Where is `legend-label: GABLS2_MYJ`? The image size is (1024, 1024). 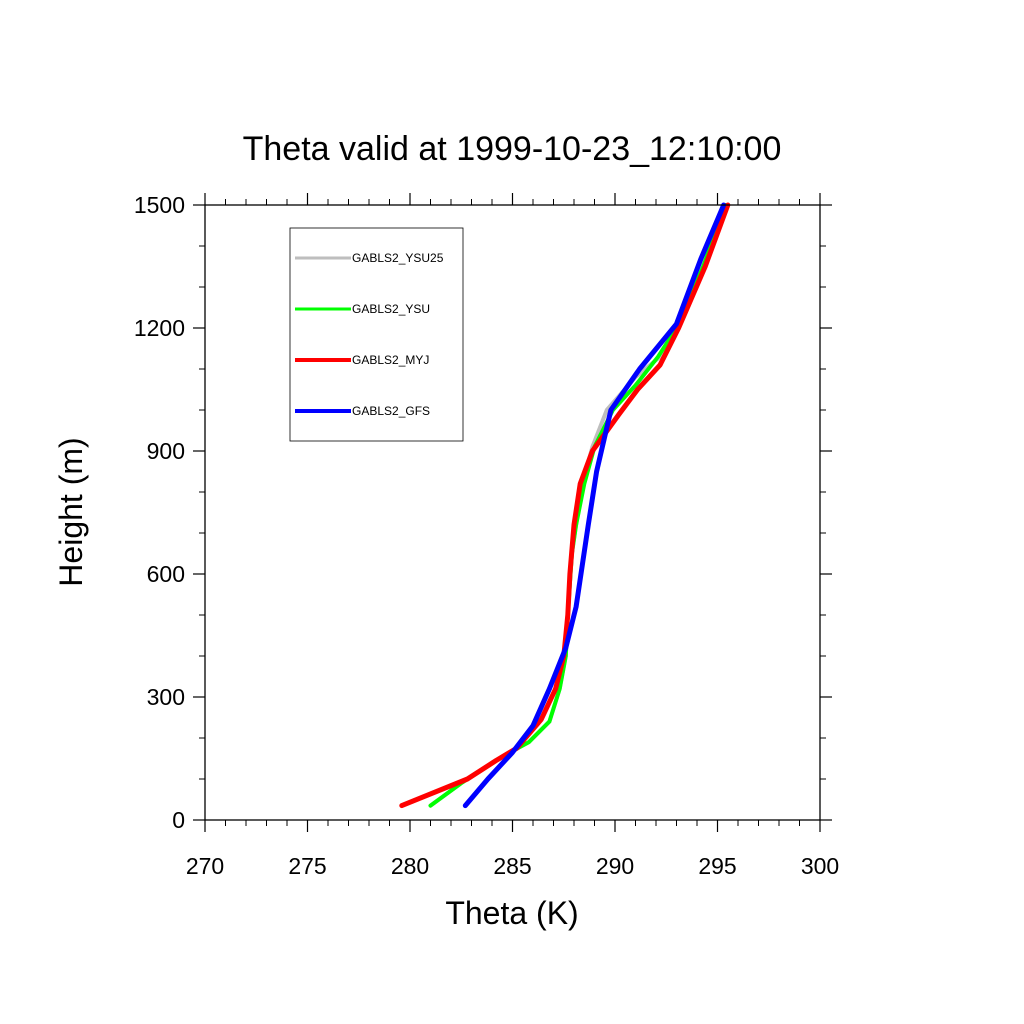 legend-label: GABLS2_MYJ is located at coordinates (390, 360).